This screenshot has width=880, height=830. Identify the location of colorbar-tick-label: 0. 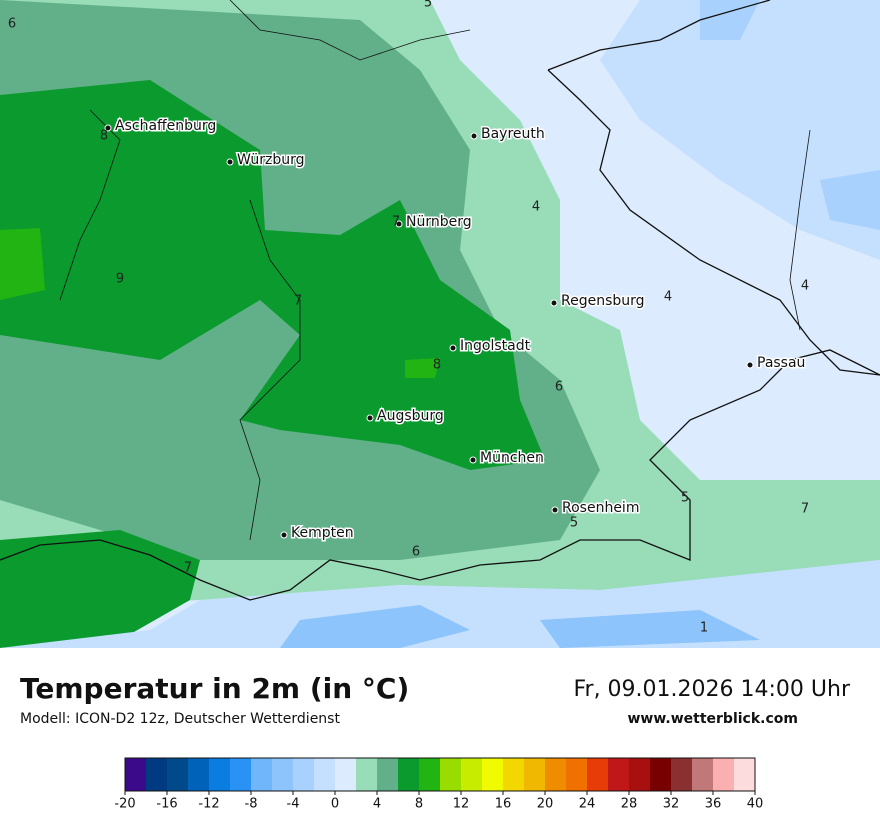
(335, 804).